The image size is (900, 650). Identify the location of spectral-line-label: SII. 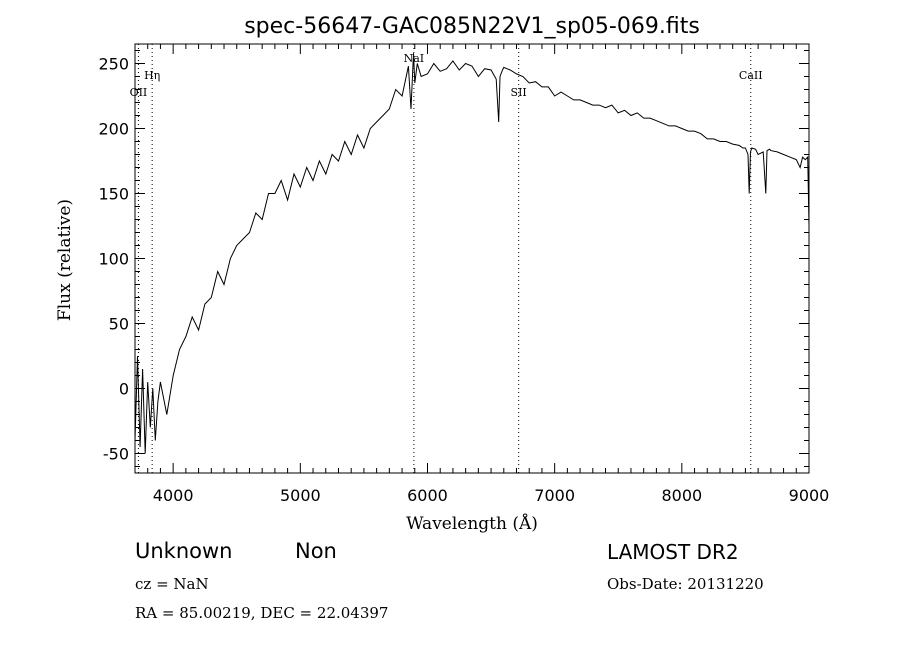
(519, 92).